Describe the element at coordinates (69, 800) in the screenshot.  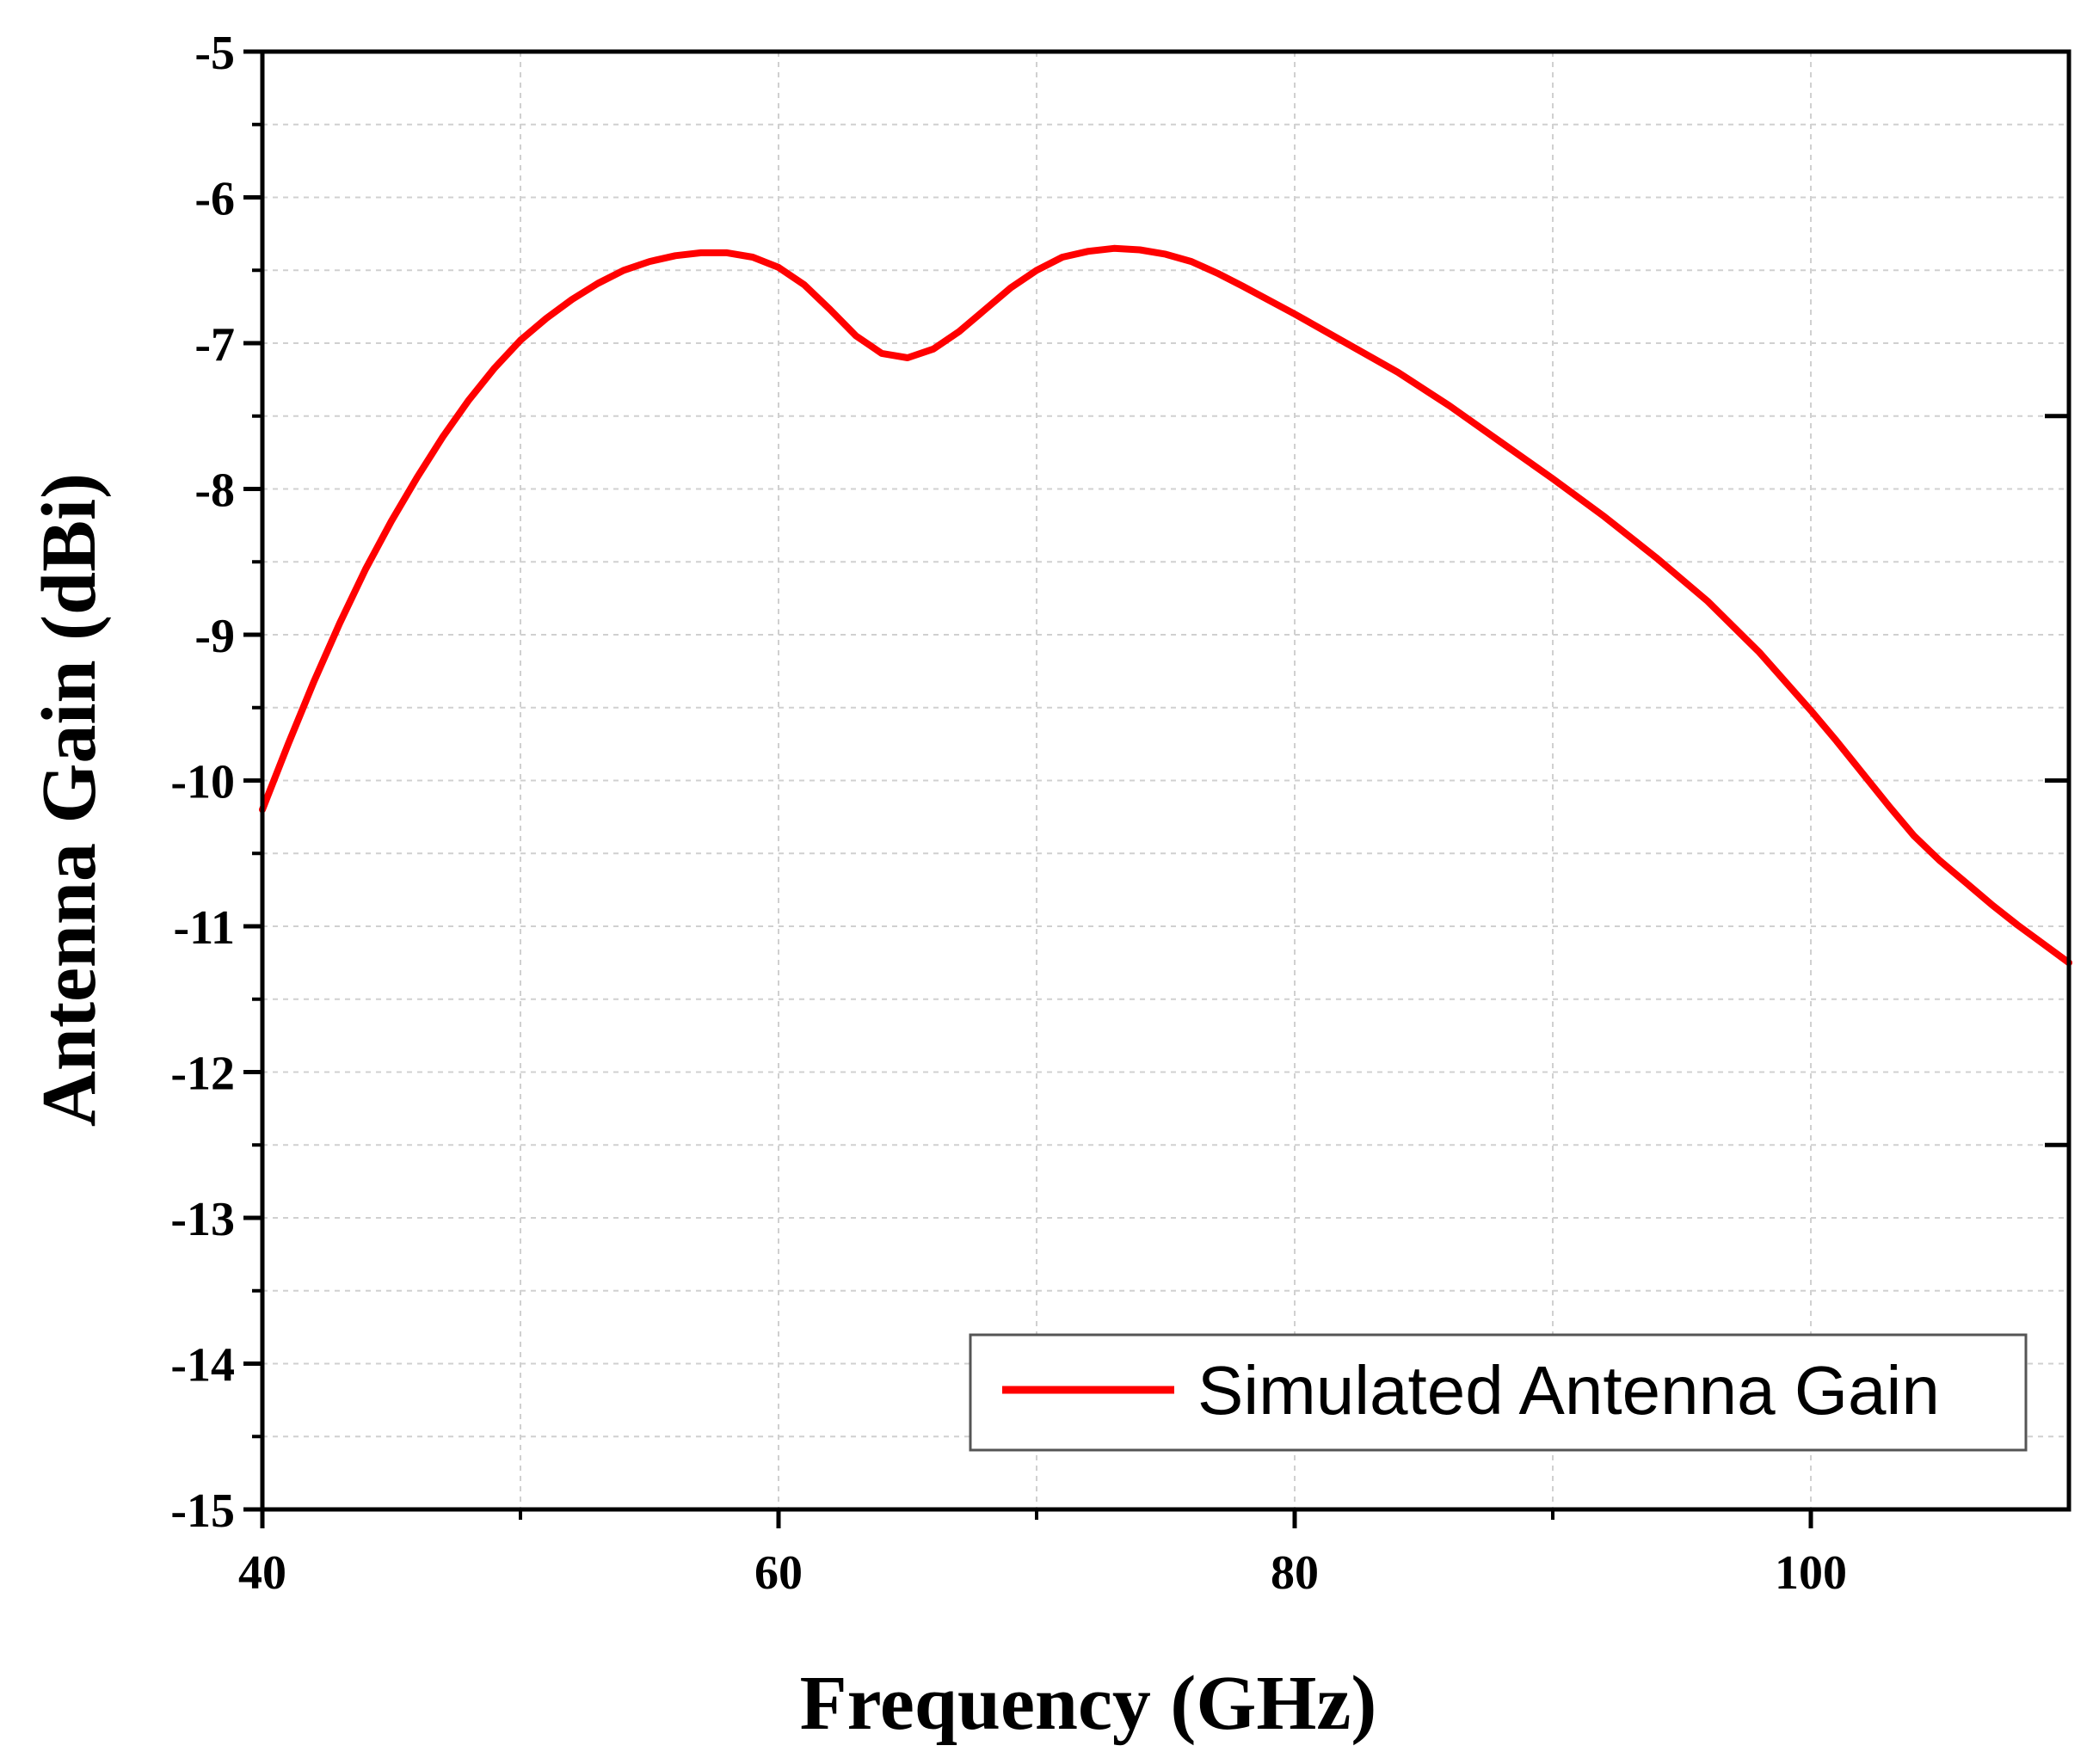
I see `y-axis-title: Antenna Gain (dBi)` at that location.